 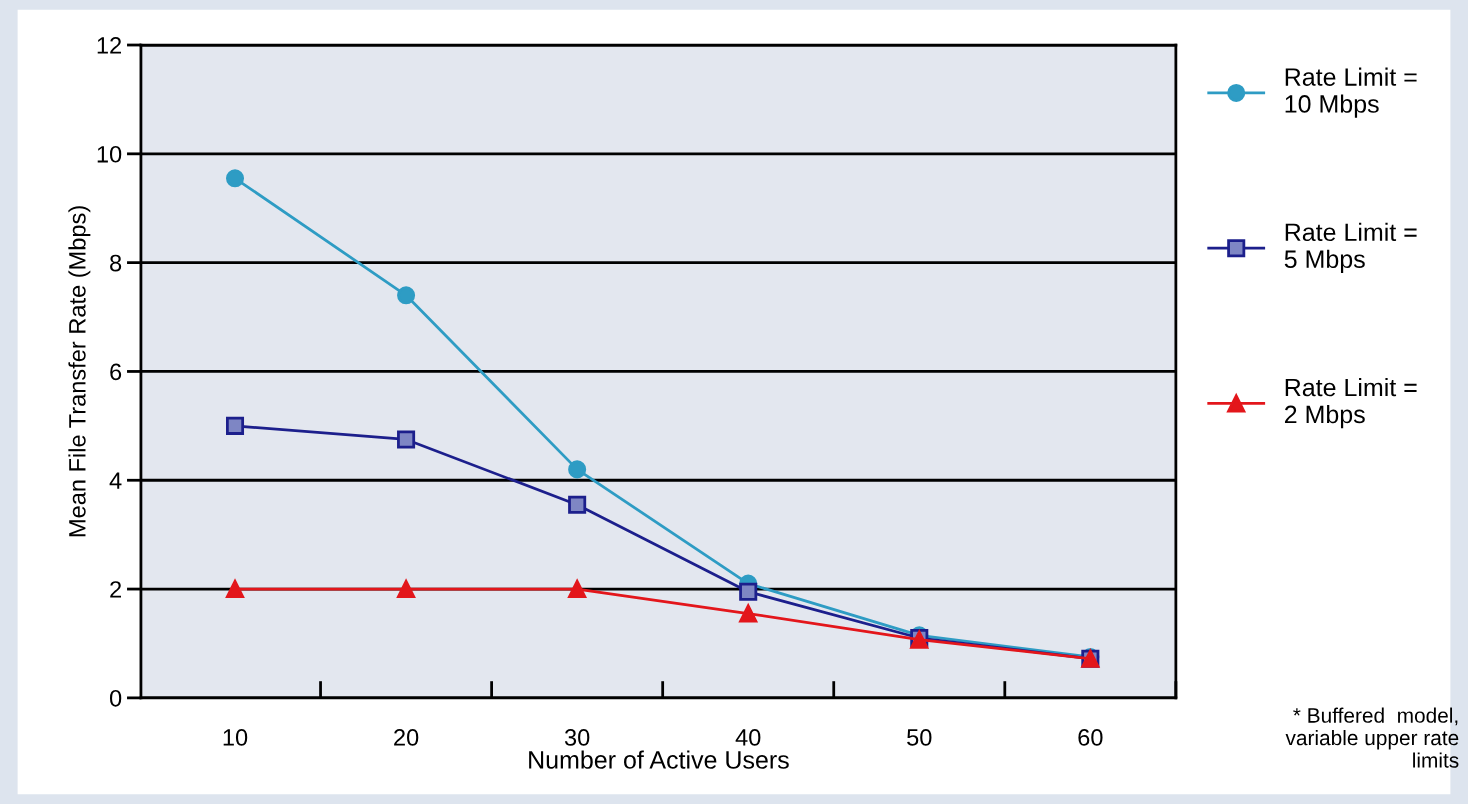 I want to click on legend-label: Rate Limit = 10 Mbps, so click(x=1351, y=92).